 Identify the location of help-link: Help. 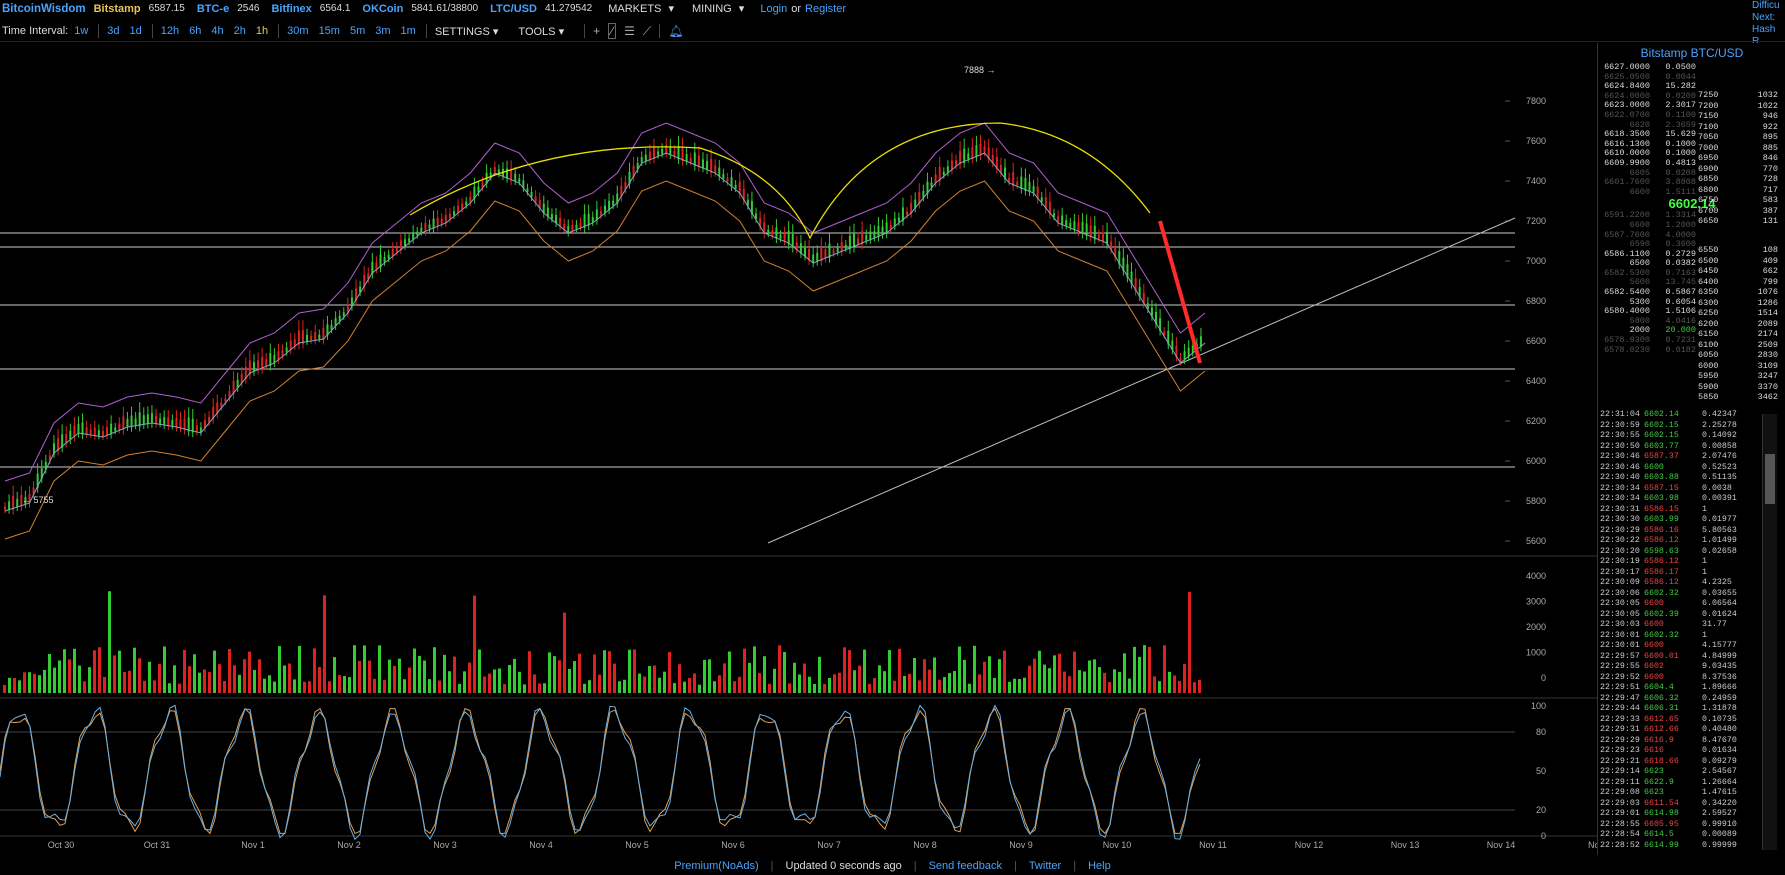
(1099, 866).